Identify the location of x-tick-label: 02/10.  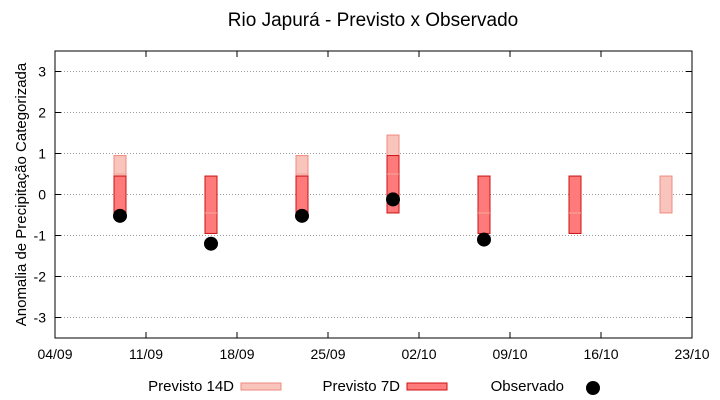
(418, 354).